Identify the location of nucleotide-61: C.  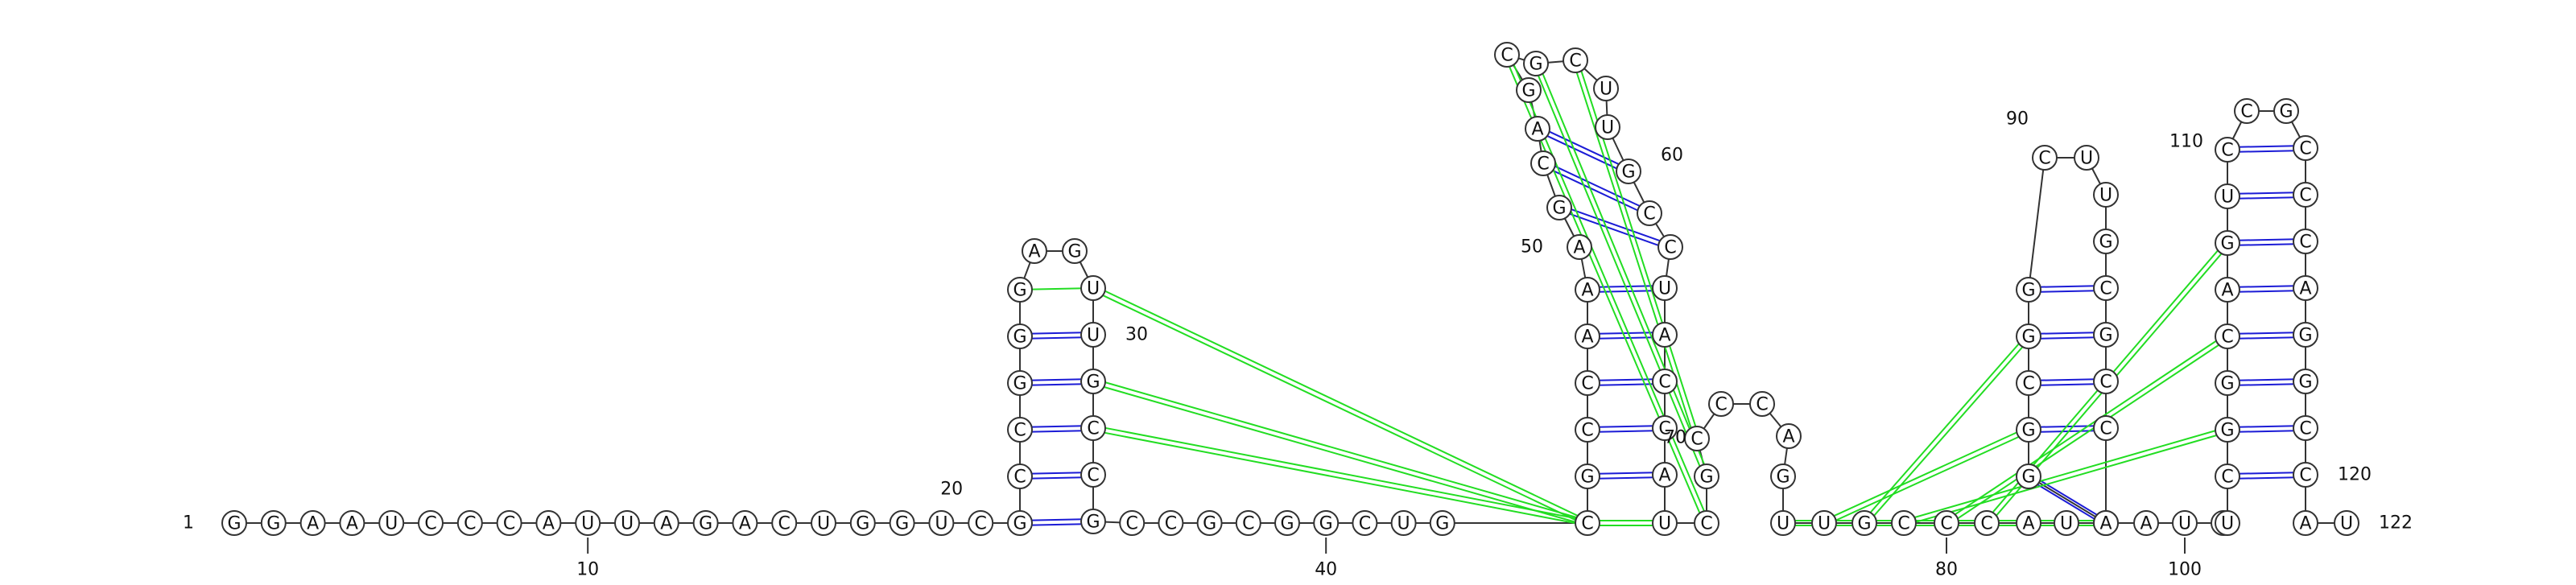
(1649, 213).